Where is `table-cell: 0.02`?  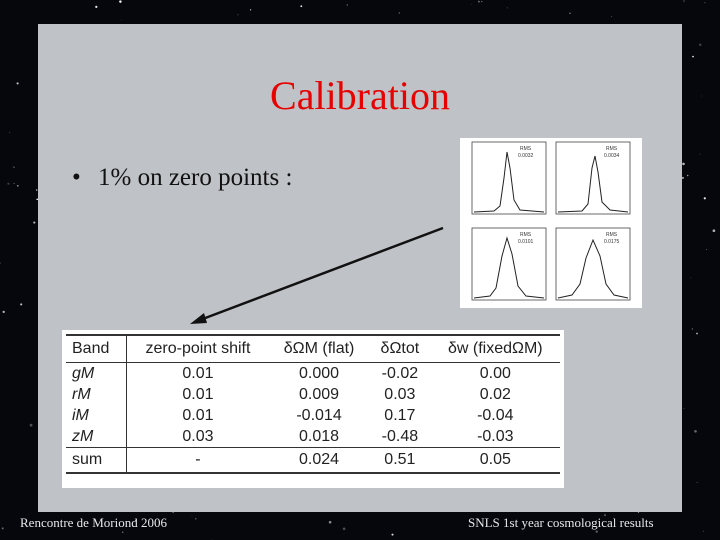 table-cell: 0.02 is located at coordinates (495, 394).